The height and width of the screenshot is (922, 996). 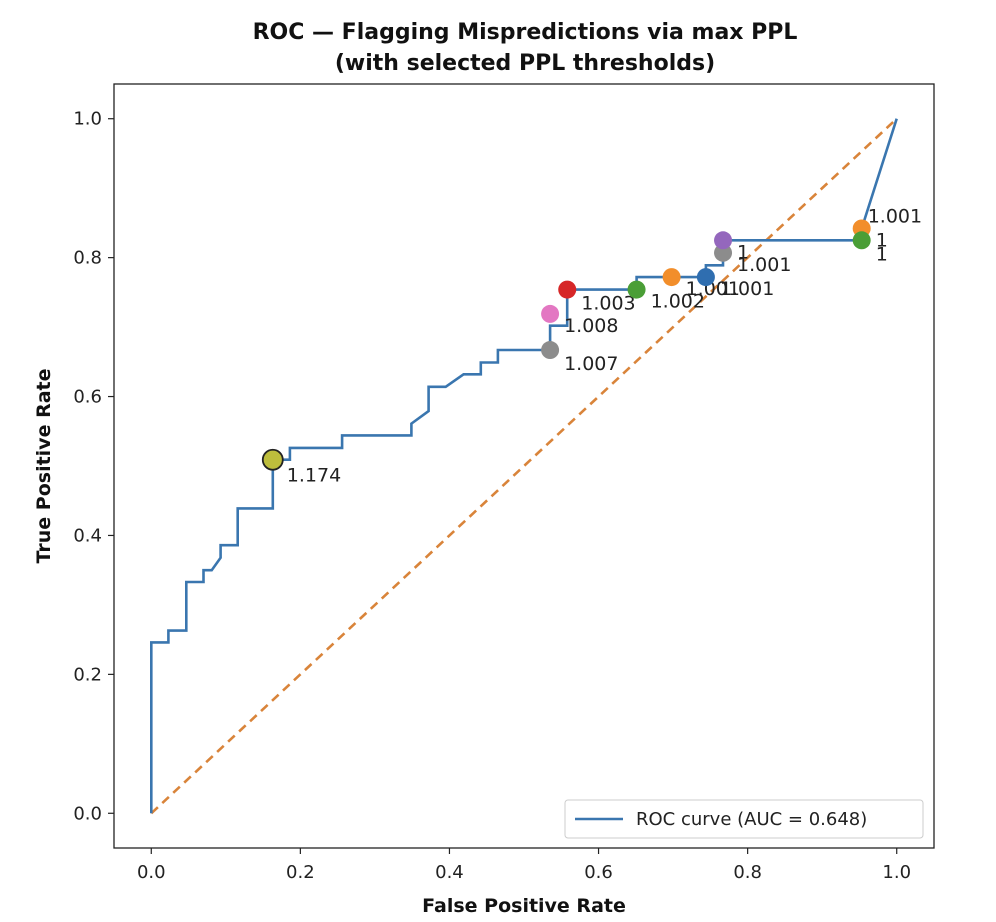 I want to click on x-tick-label: 0.2, so click(x=300, y=872).